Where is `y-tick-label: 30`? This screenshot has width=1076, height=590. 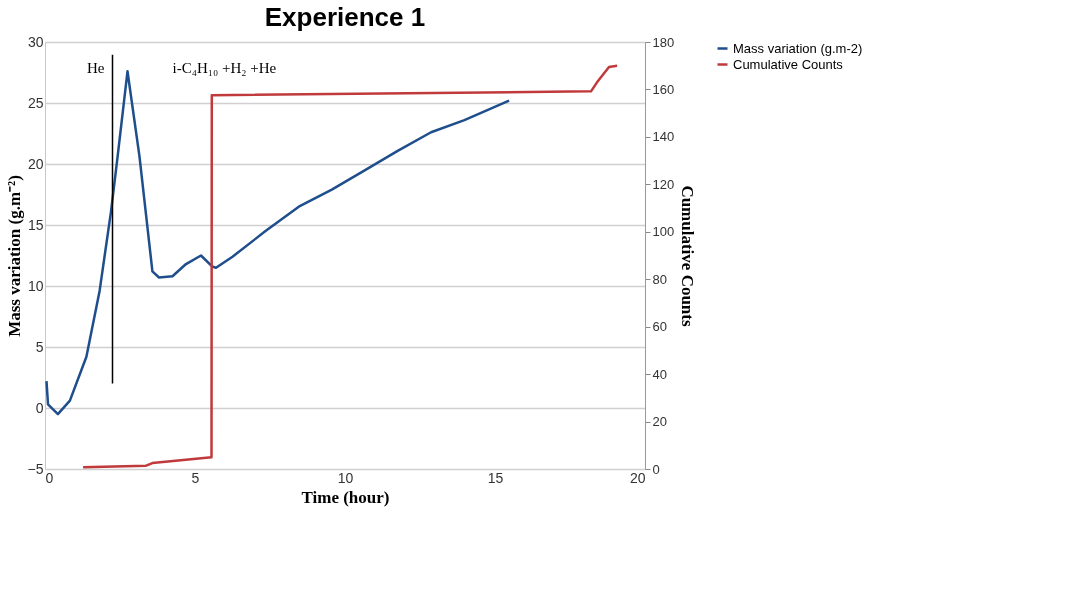
y-tick-label: 30 is located at coordinates (35, 41).